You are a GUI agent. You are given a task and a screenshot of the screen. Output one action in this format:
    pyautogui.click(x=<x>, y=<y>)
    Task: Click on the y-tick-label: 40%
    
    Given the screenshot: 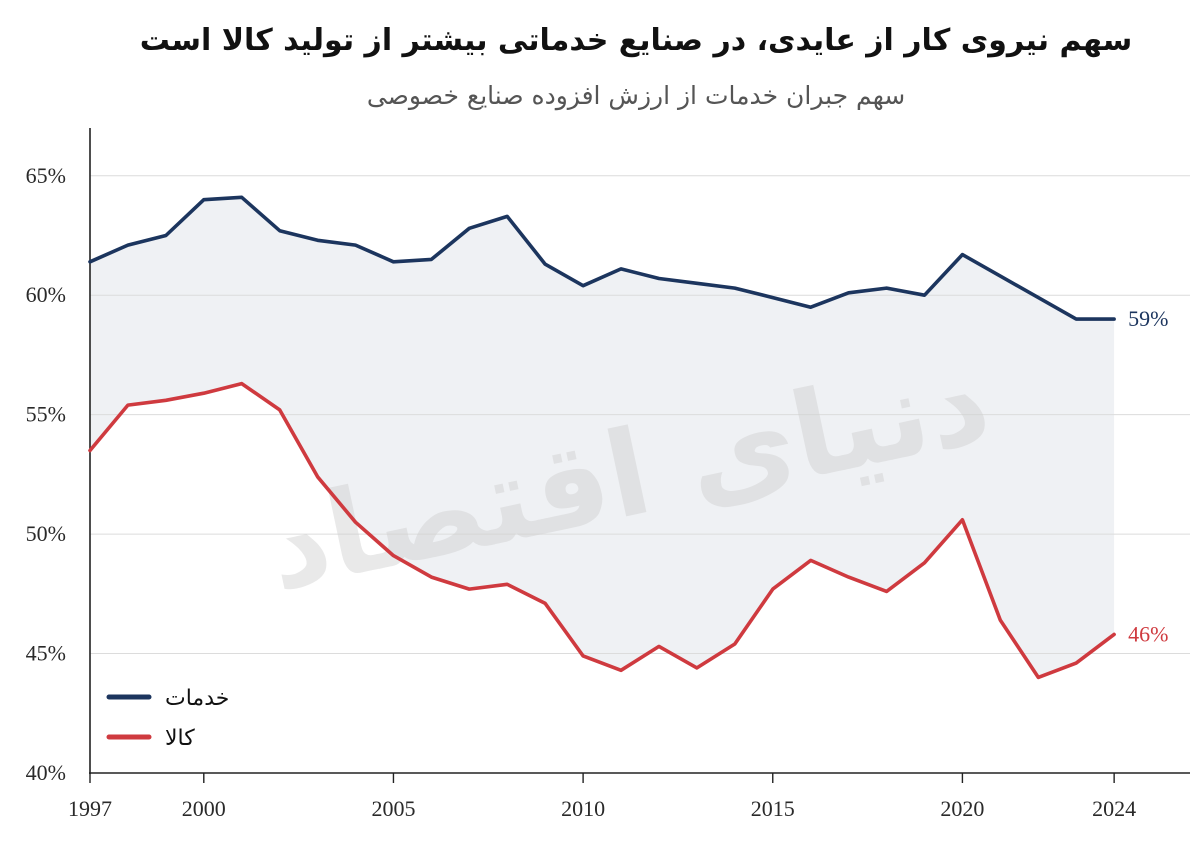 What is the action you would take?
    pyautogui.click(x=46, y=772)
    